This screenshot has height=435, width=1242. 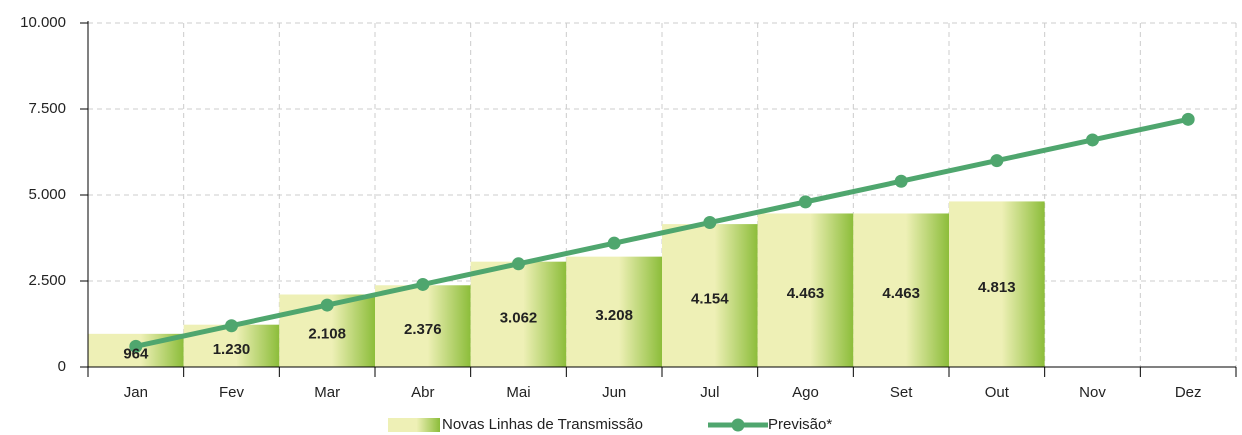 What do you see at coordinates (710, 299) in the screenshot?
I see `value-label: 4.154` at bounding box center [710, 299].